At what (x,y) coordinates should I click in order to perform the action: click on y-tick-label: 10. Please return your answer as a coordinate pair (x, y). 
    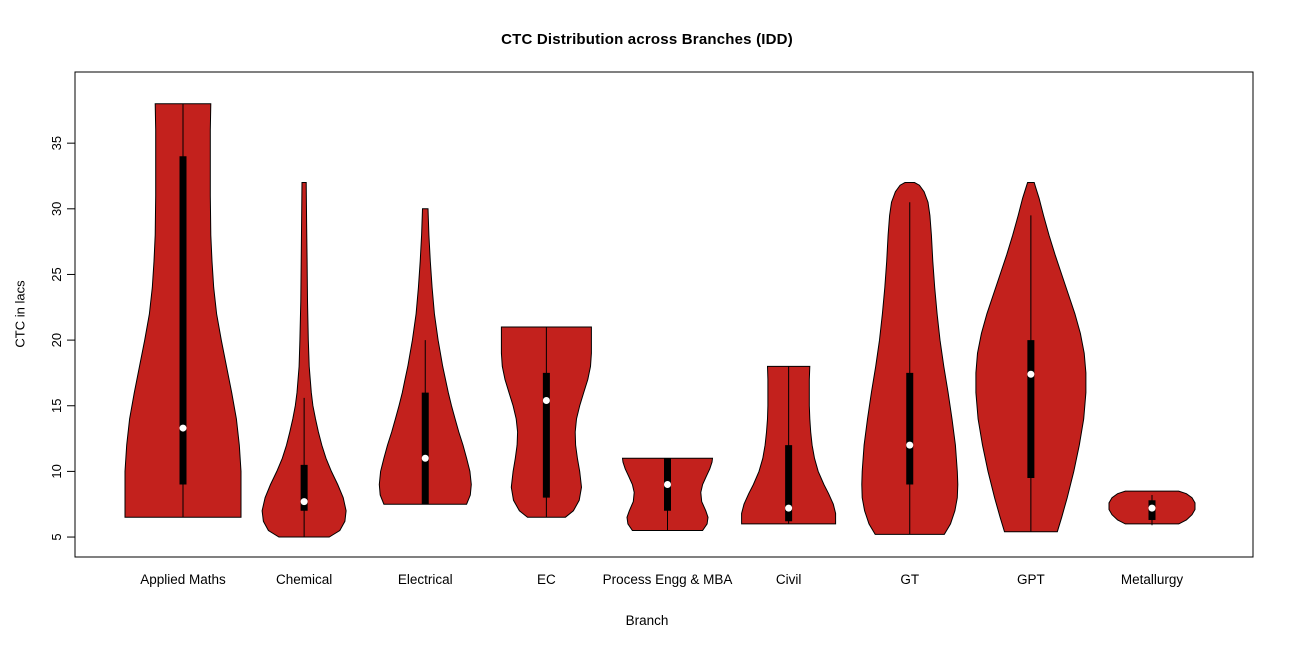
    Looking at the image, I should click on (56, 471).